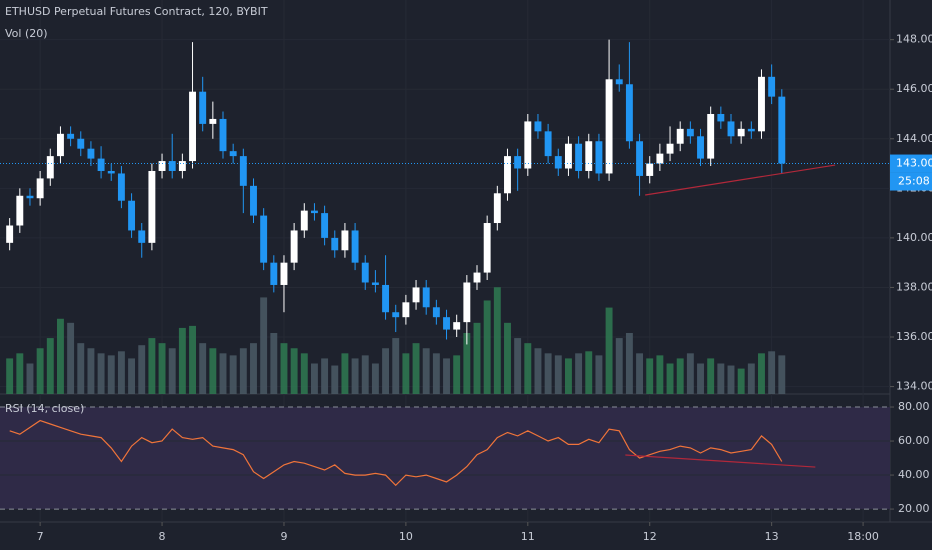 Image resolution: width=932 pixels, height=550 pixels. What do you see at coordinates (283, 536) in the screenshot?
I see `x-tick-label: 9` at bounding box center [283, 536].